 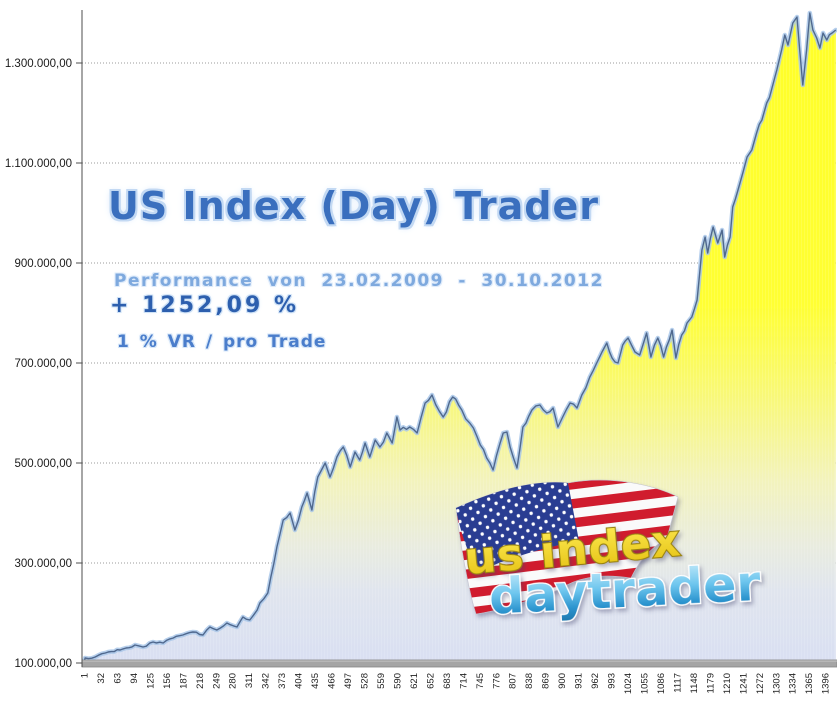 I want to click on x-axis-tick-label: 497, so click(x=348, y=681).